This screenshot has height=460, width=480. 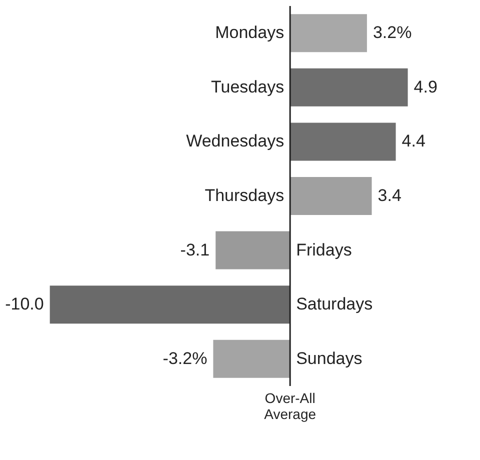 I want to click on y-tick-label: Mondays, so click(x=249, y=32).